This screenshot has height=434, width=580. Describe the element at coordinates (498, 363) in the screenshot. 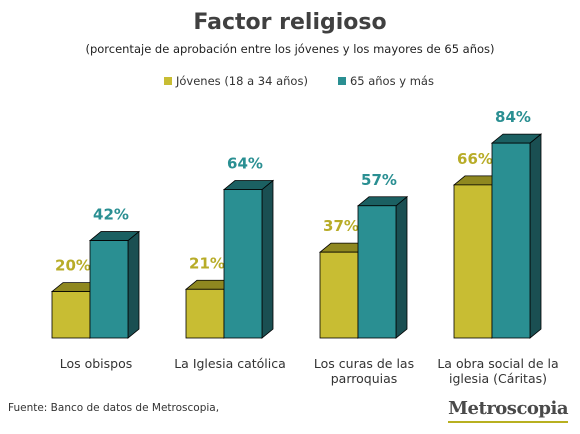

I see `category-label-line: La obra social de la` at that location.